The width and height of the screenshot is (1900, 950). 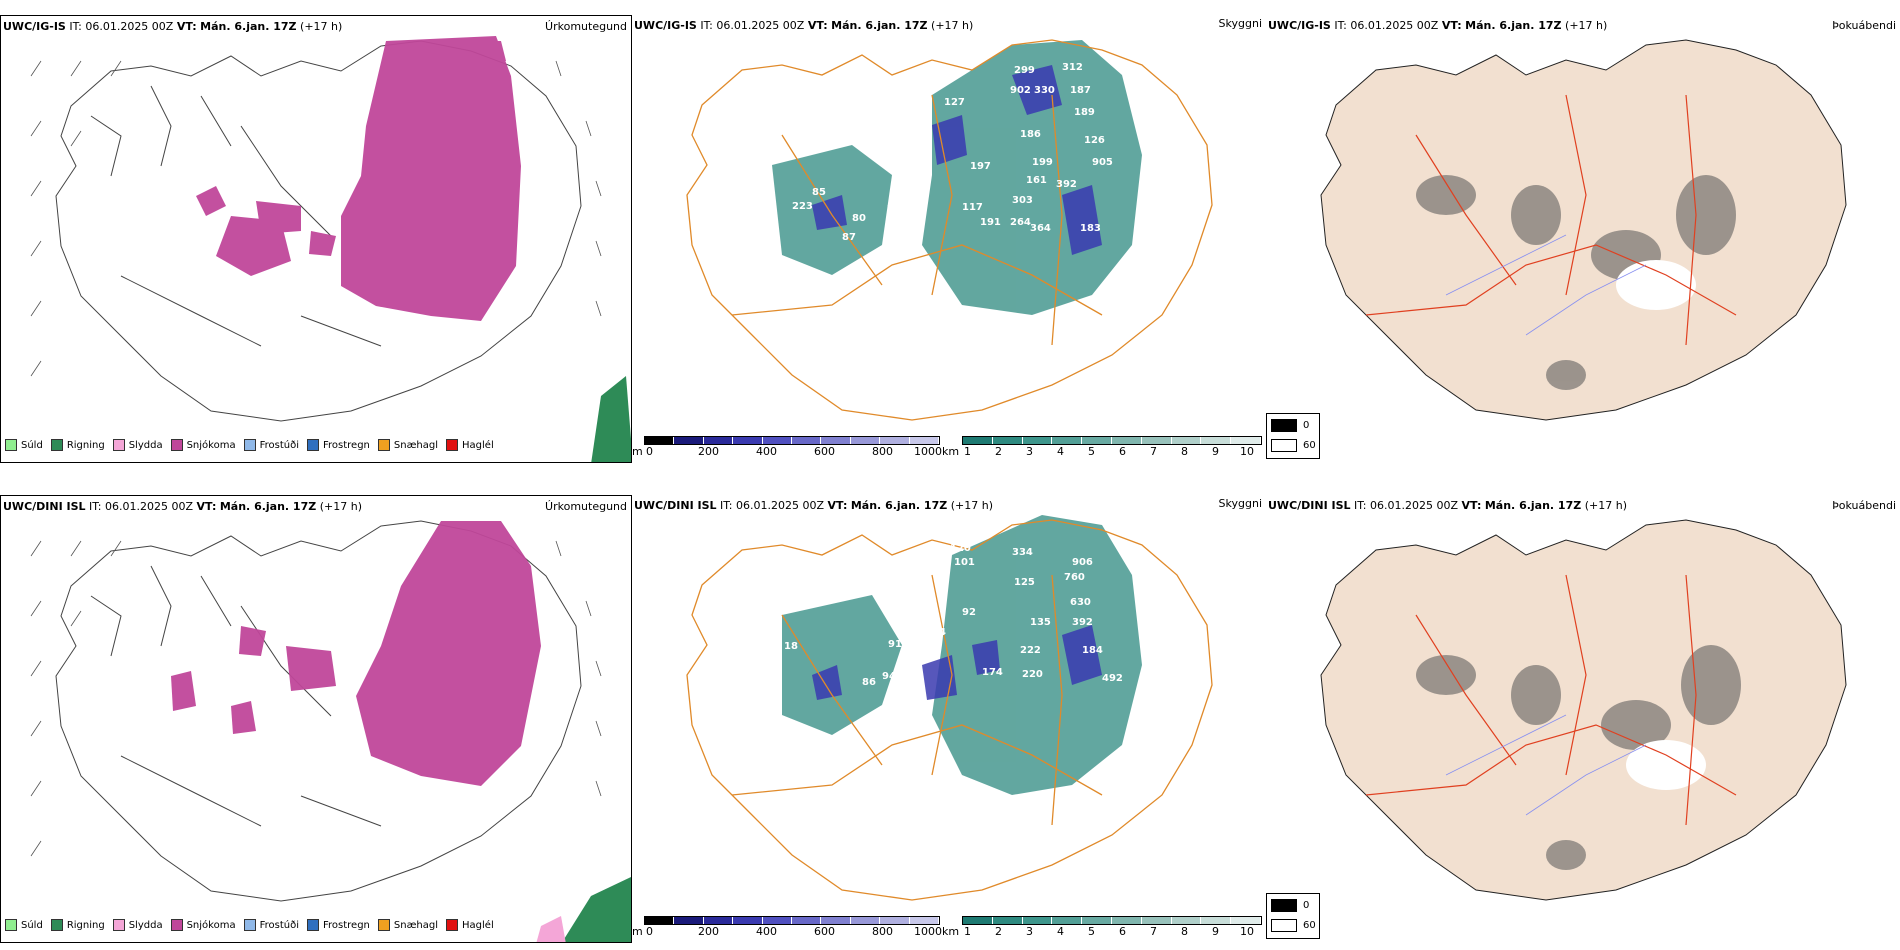 I want to click on visibility-value-label: 197, so click(x=980, y=166).